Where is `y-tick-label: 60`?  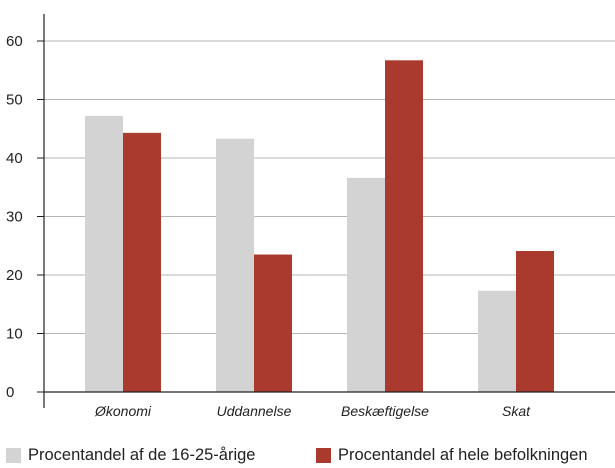 y-tick-label: 60 is located at coordinates (14, 41).